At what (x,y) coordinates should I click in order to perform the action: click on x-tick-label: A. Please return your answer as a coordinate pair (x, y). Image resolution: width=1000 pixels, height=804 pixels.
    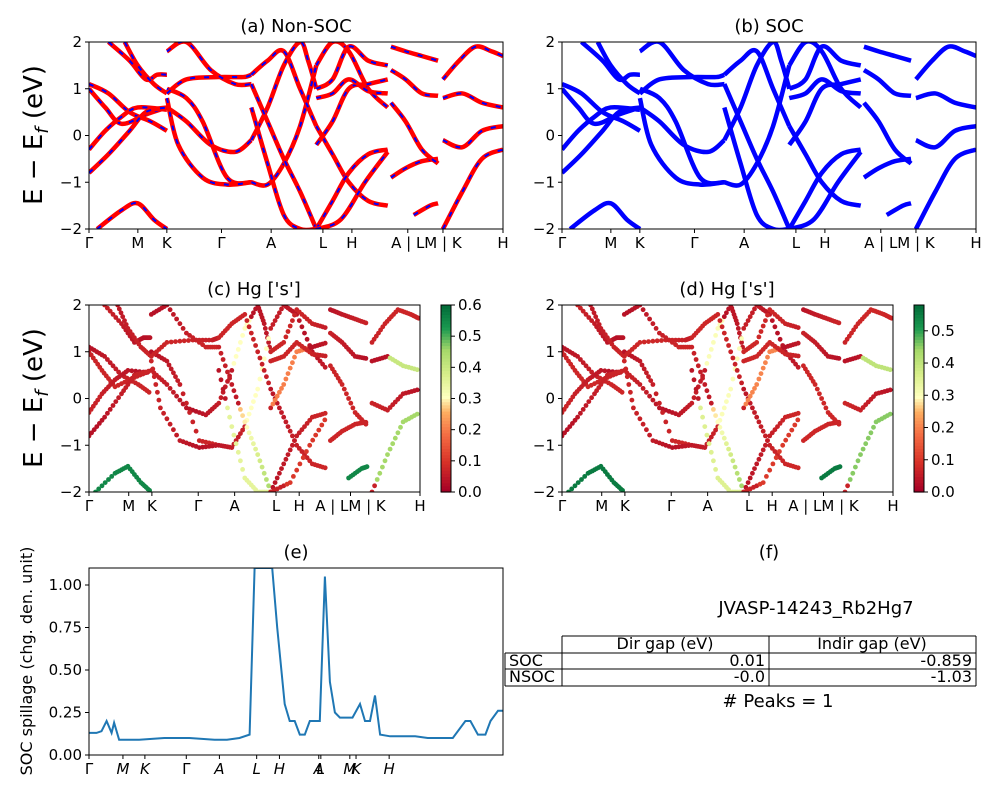
    Looking at the image, I should click on (271, 243).